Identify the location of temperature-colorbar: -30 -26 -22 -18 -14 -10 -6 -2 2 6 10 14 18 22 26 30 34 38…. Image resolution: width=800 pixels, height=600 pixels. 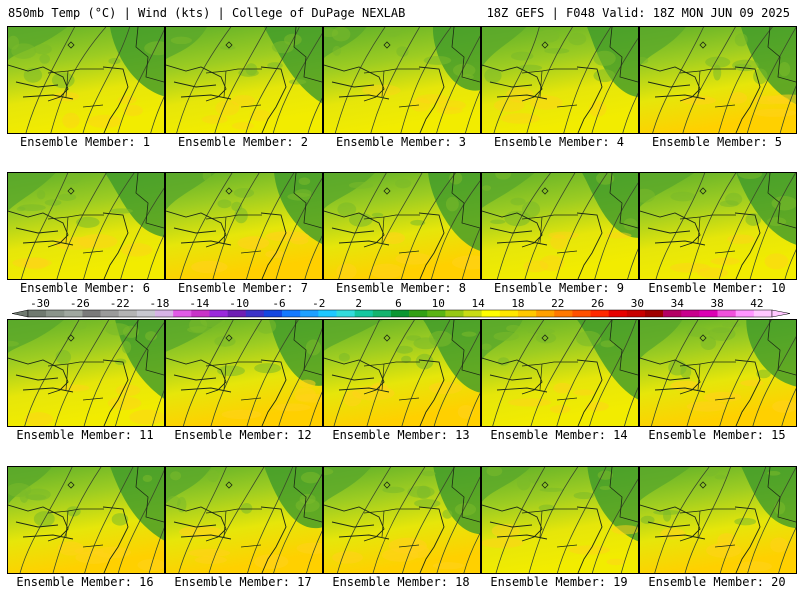
(401, 308).